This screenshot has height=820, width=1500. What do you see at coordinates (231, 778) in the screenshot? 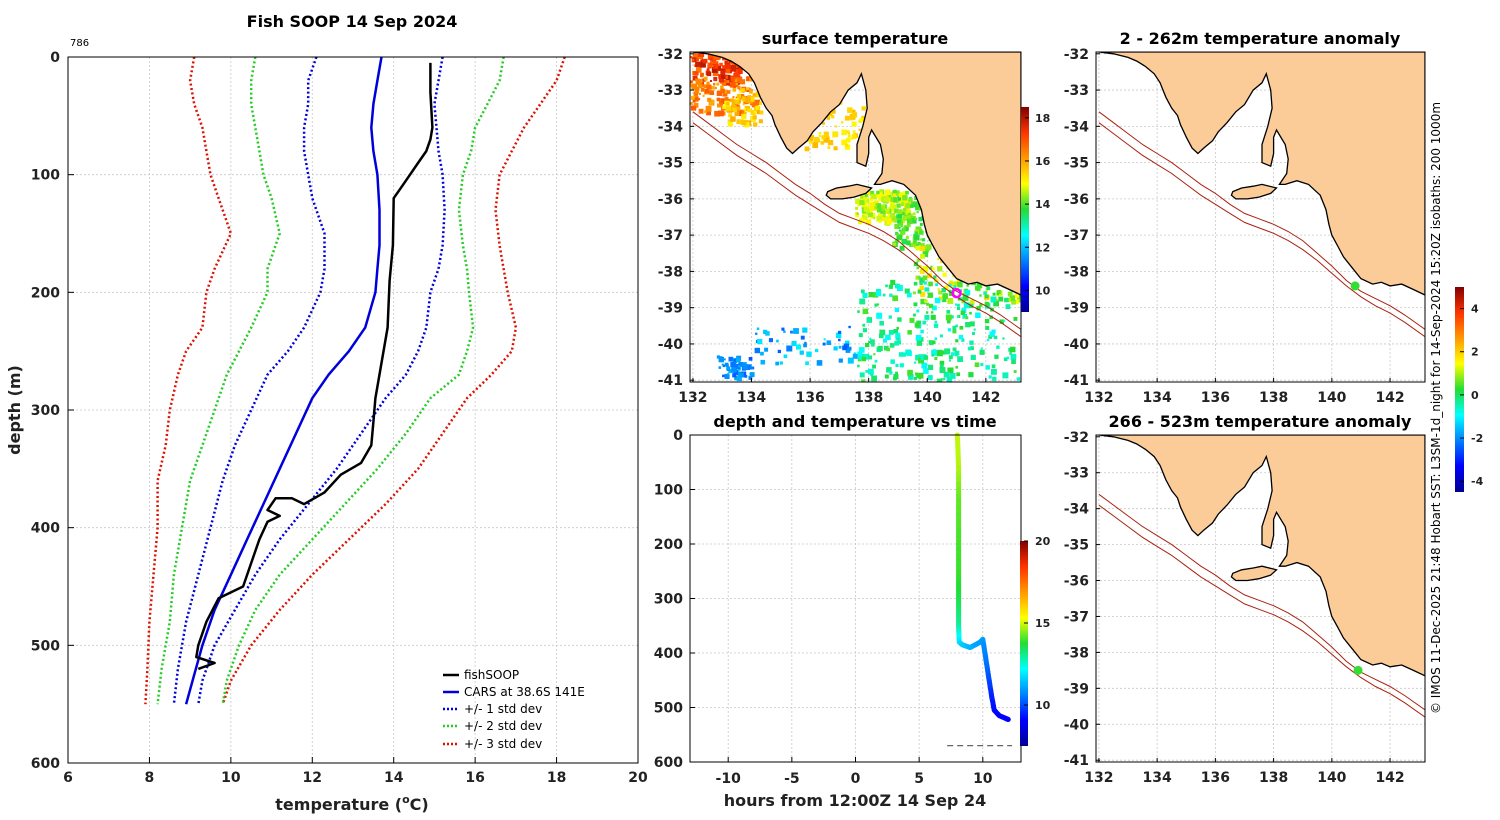
I see `profile-xtick-label: 10` at bounding box center [231, 778].